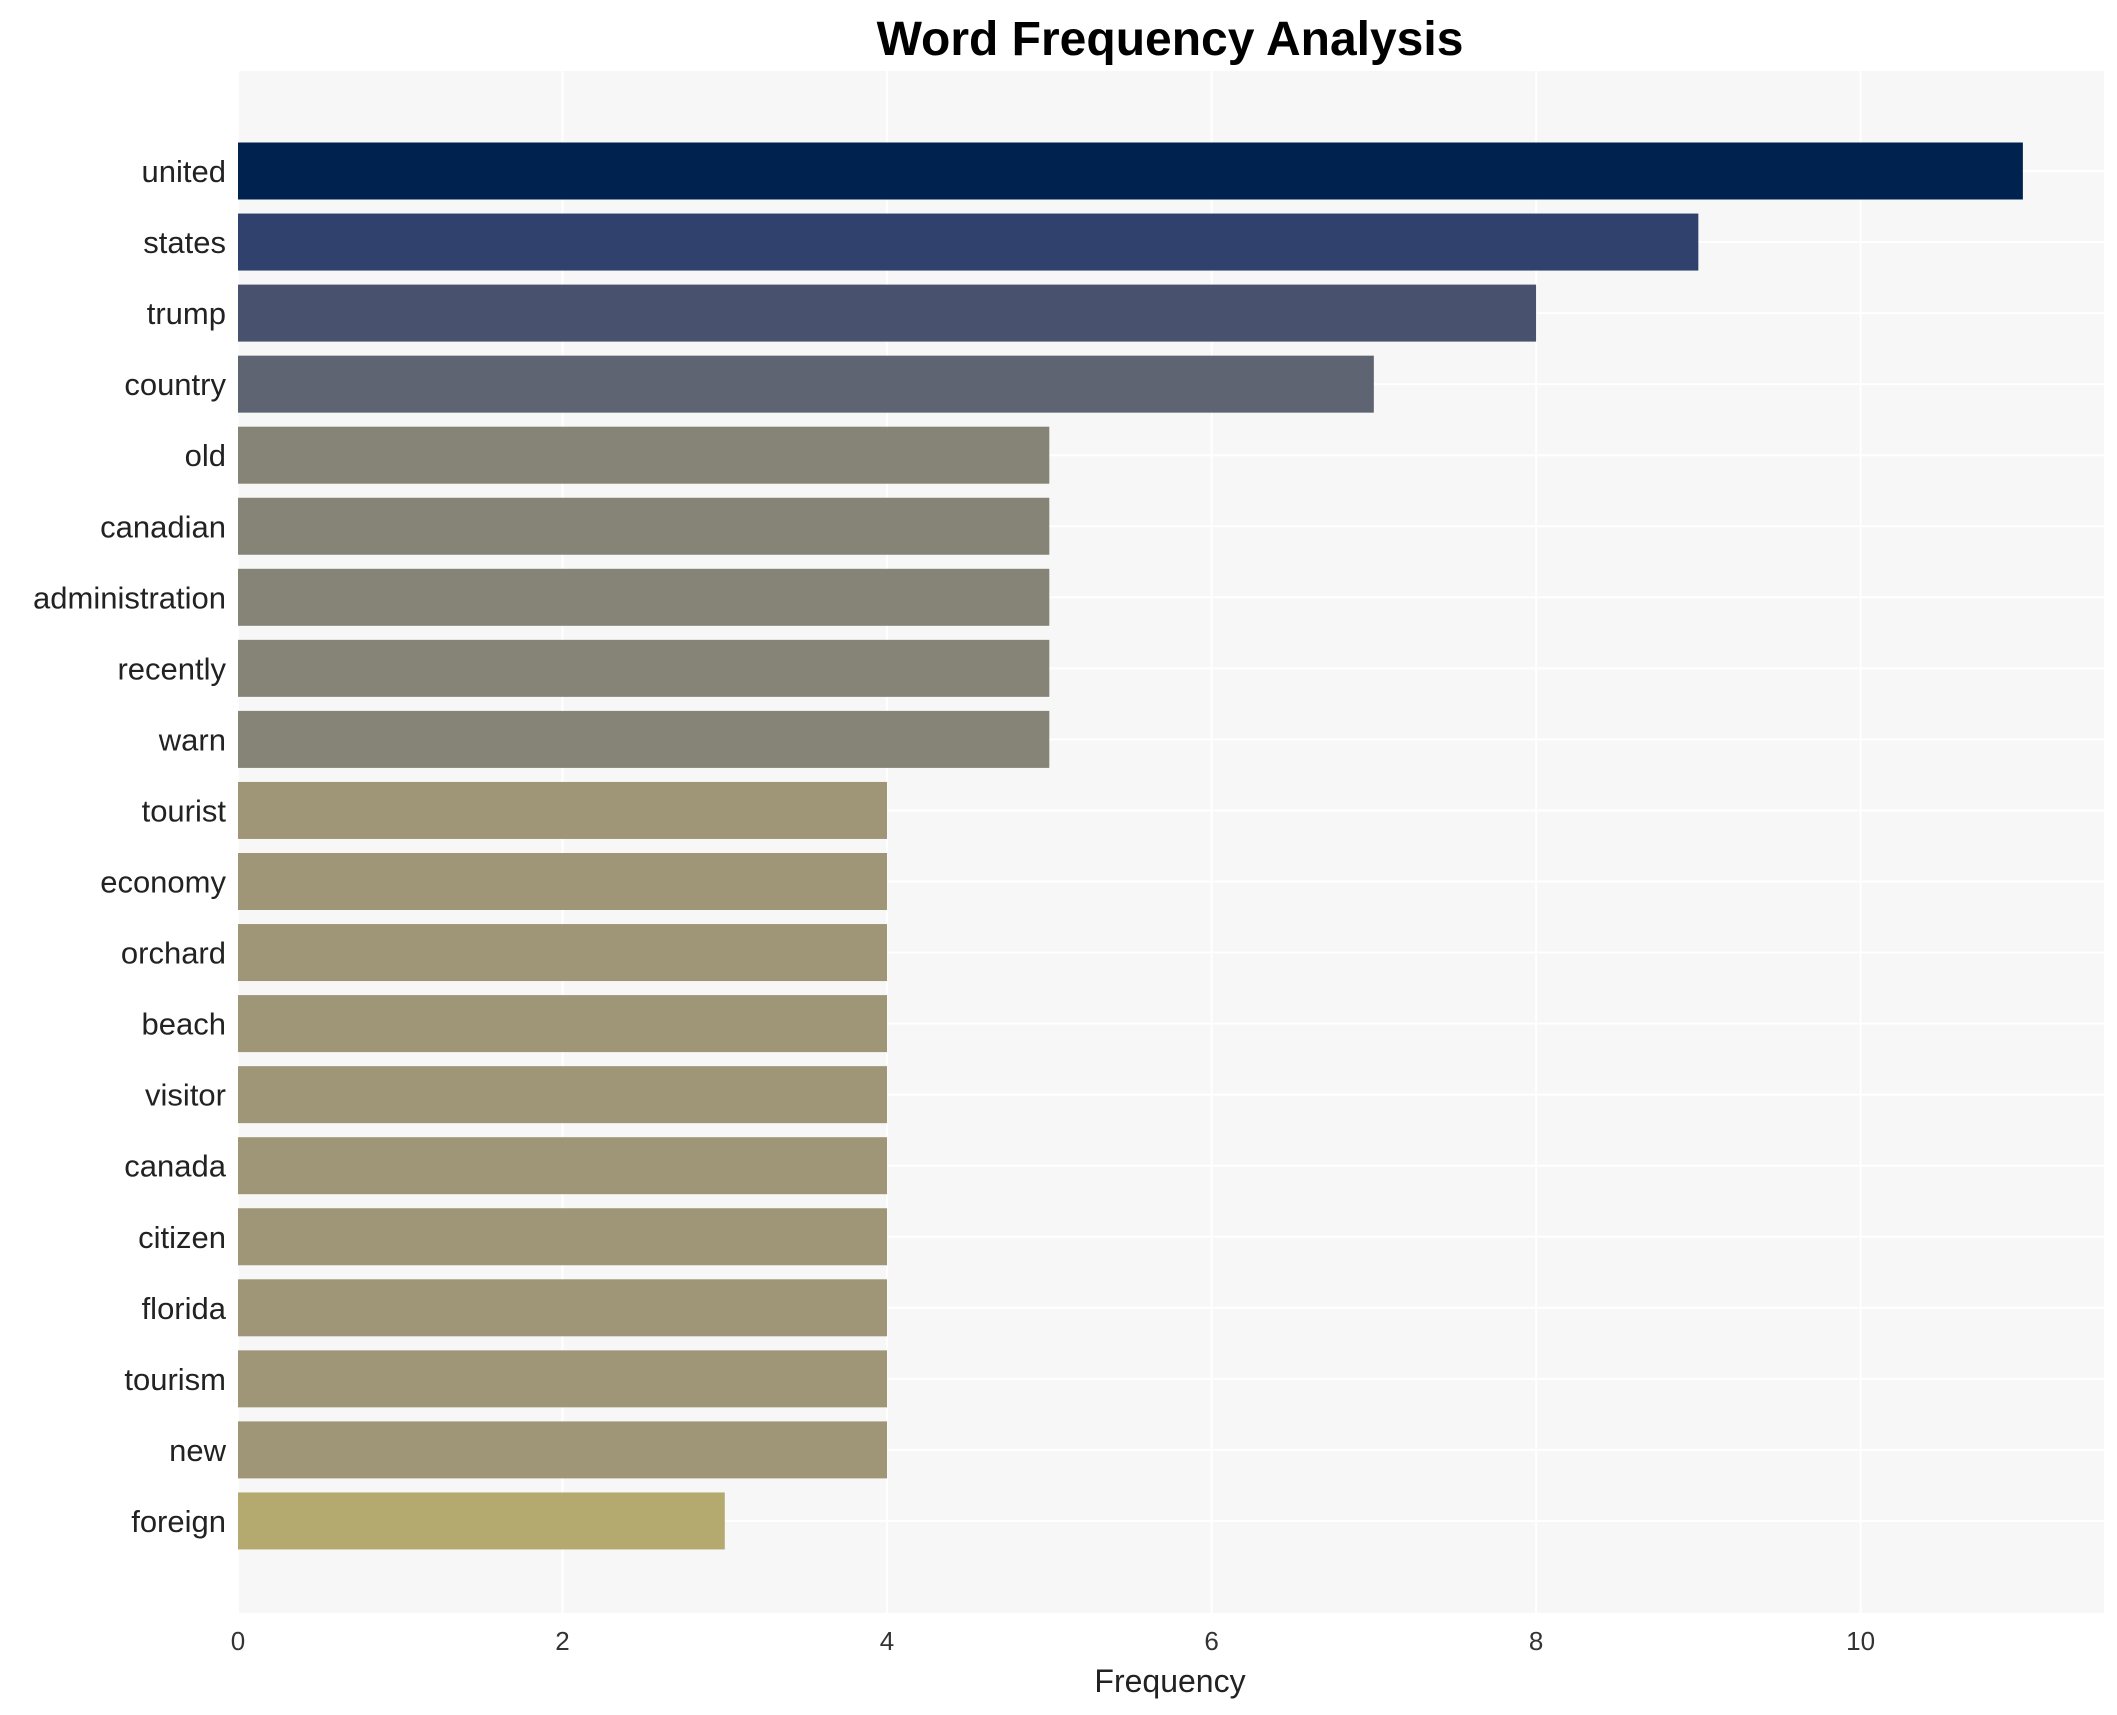 This screenshot has width=2117, height=1715. Describe the element at coordinates (129, 597) in the screenshot. I see `category-label: administration` at that location.